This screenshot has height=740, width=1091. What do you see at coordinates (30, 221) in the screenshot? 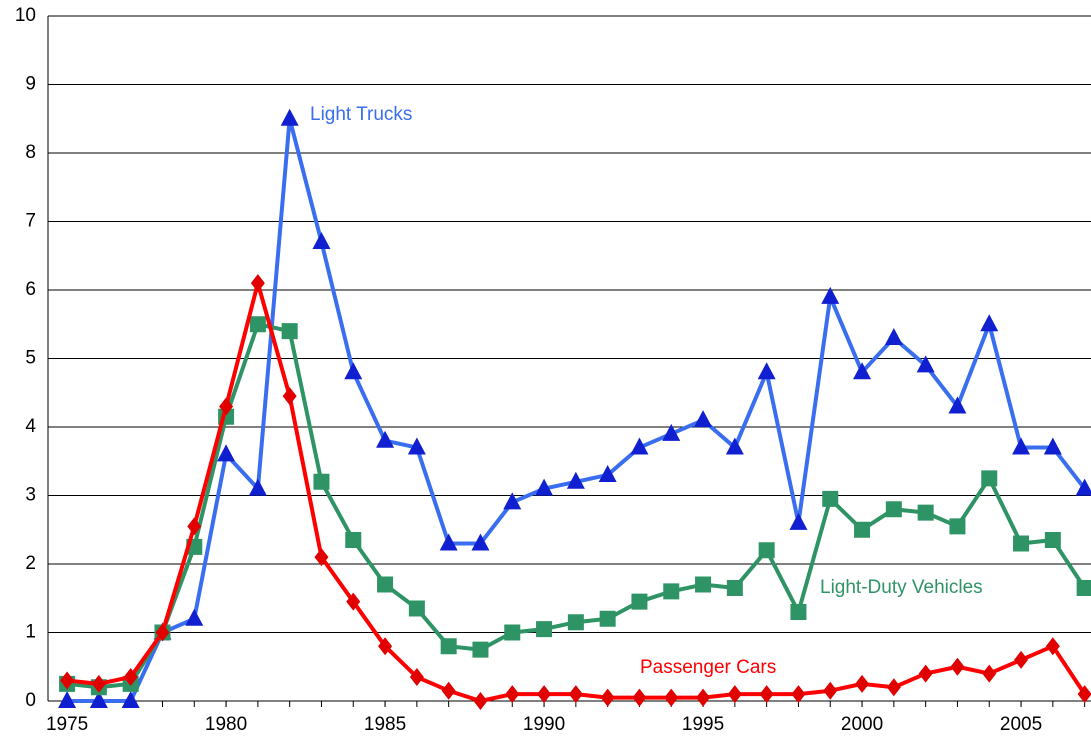
I see `y-tick-label: 7` at bounding box center [30, 221].